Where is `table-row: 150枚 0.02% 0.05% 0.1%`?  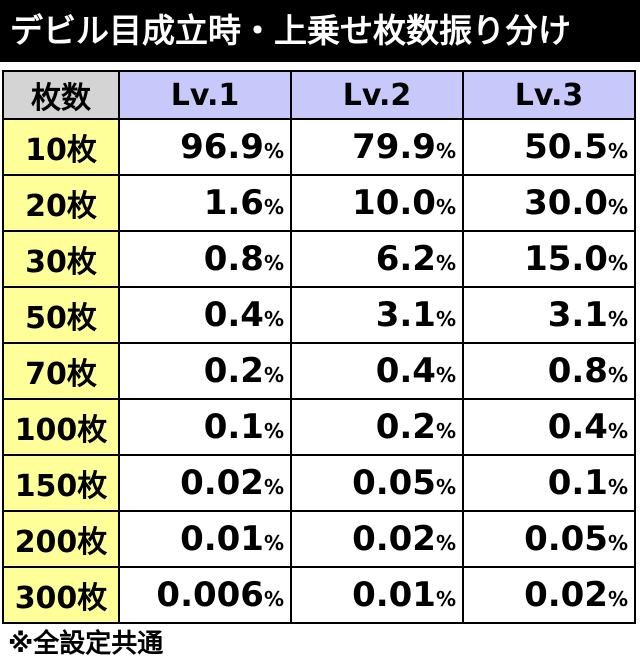
table-row: 150枚 0.02% 0.05% 0.1% is located at coordinates (319, 483).